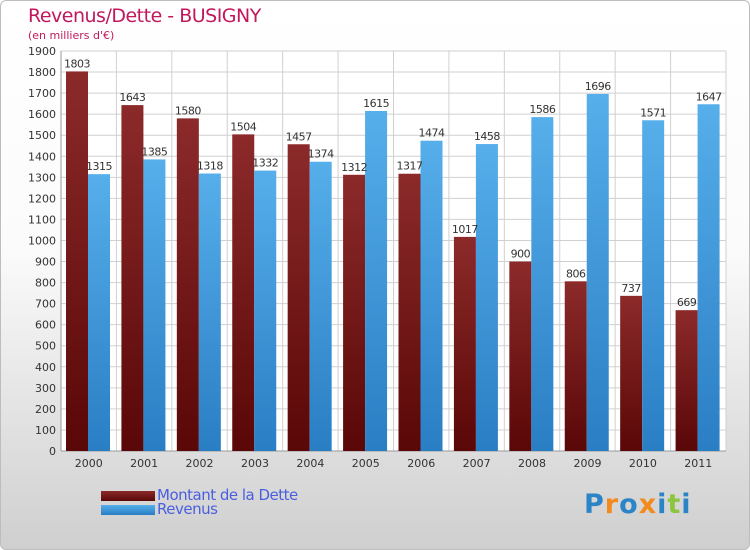 This screenshot has height=550, width=750. Describe the element at coordinates (42, 198) in the screenshot. I see `y-tick-label: 1200` at that location.